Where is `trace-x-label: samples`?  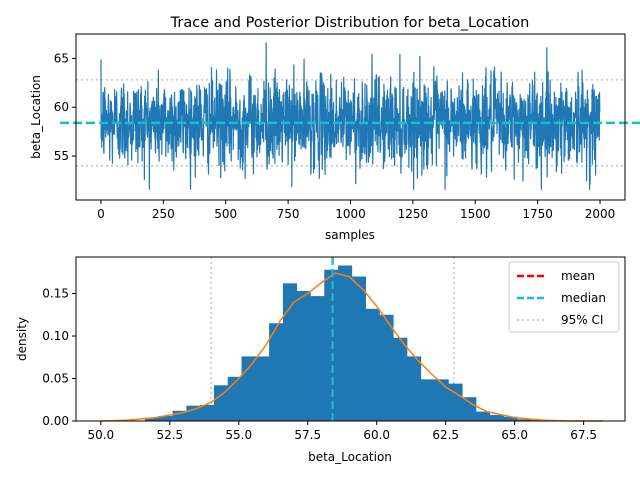 trace-x-label: samples is located at coordinates (350, 235).